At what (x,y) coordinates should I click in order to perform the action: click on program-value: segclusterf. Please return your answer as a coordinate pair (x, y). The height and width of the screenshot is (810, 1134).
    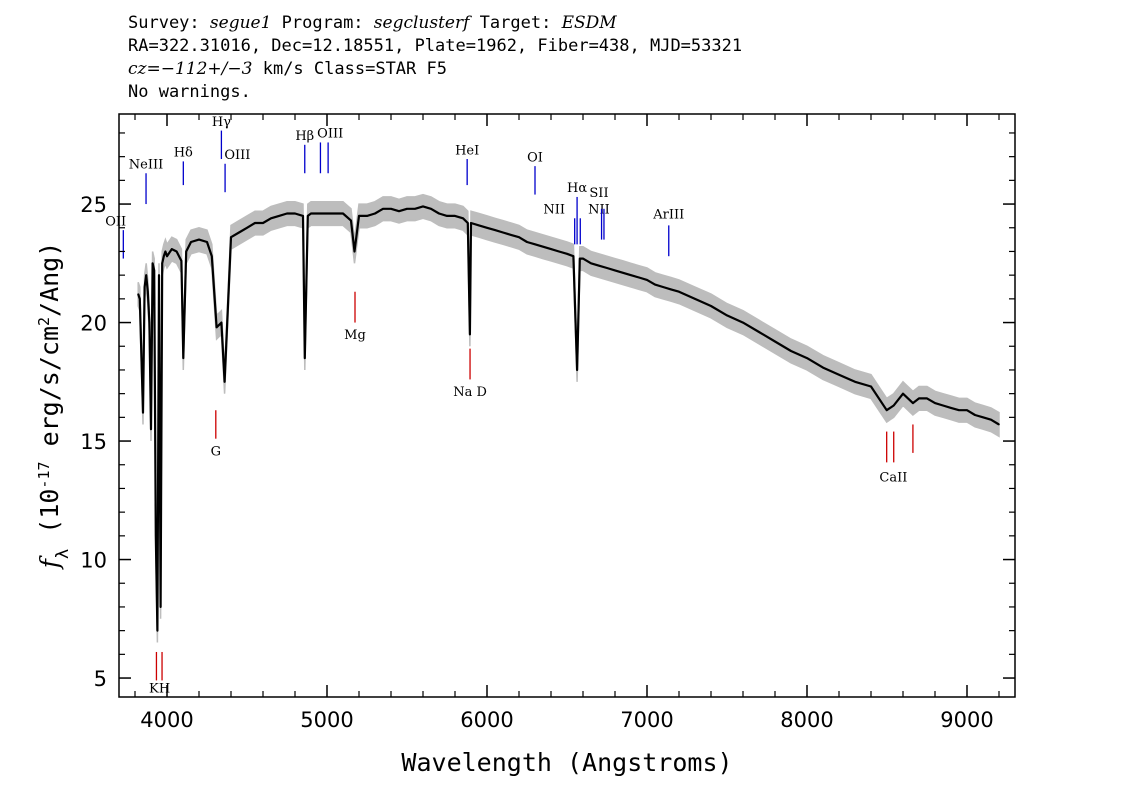
    Looking at the image, I should click on (421, 23).